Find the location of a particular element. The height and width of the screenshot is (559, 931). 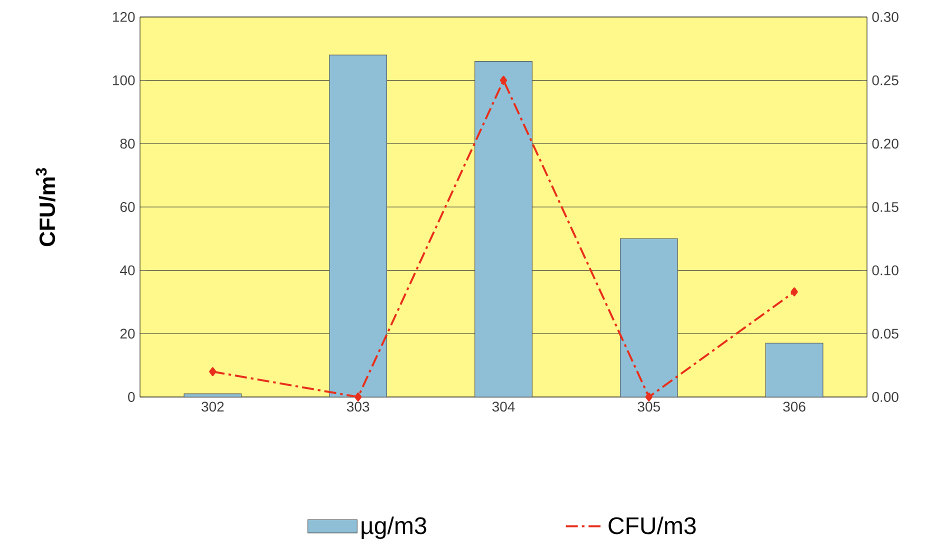

y-axis-title: CFU/m$^{3}$ is located at coordinates (46, 207).